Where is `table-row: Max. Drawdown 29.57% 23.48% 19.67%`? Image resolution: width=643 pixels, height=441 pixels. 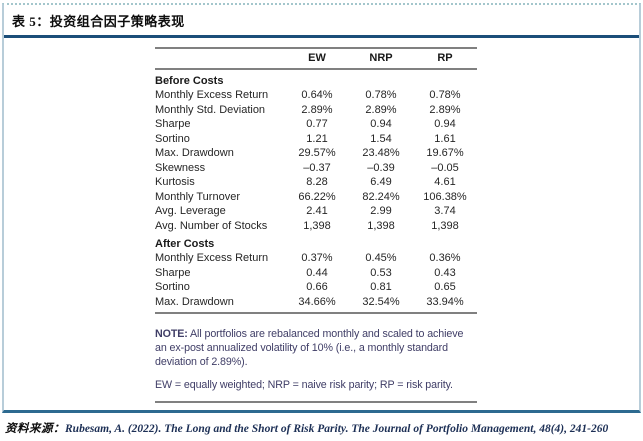
table-row: Max. Drawdown 29.57% 23.48% 19.67% is located at coordinates (316, 153).